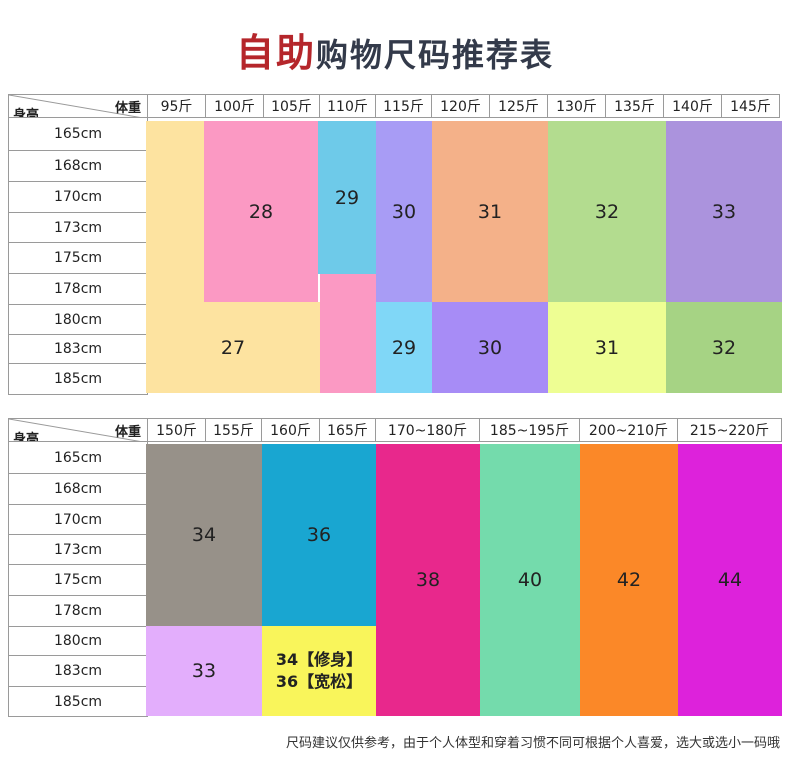  What do you see at coordinates (427, 430) in the screenshot?
I see `weight-header-4: 170~180斤` at bounding box center [427, 430].